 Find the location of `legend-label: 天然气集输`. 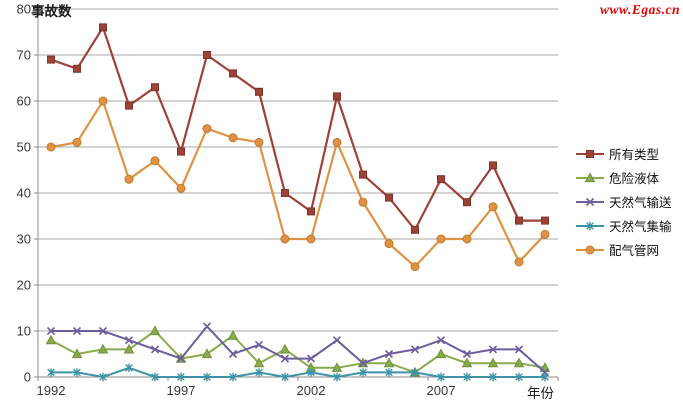

legend-label: 天然气集输 is located at coordinates (640, 226).